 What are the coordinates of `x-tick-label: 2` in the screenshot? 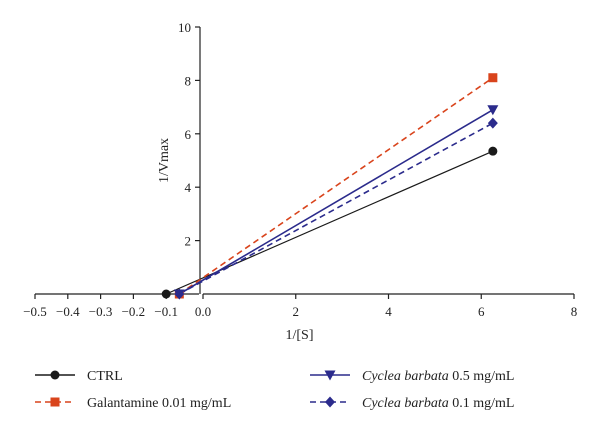 It's located at (296, 311).